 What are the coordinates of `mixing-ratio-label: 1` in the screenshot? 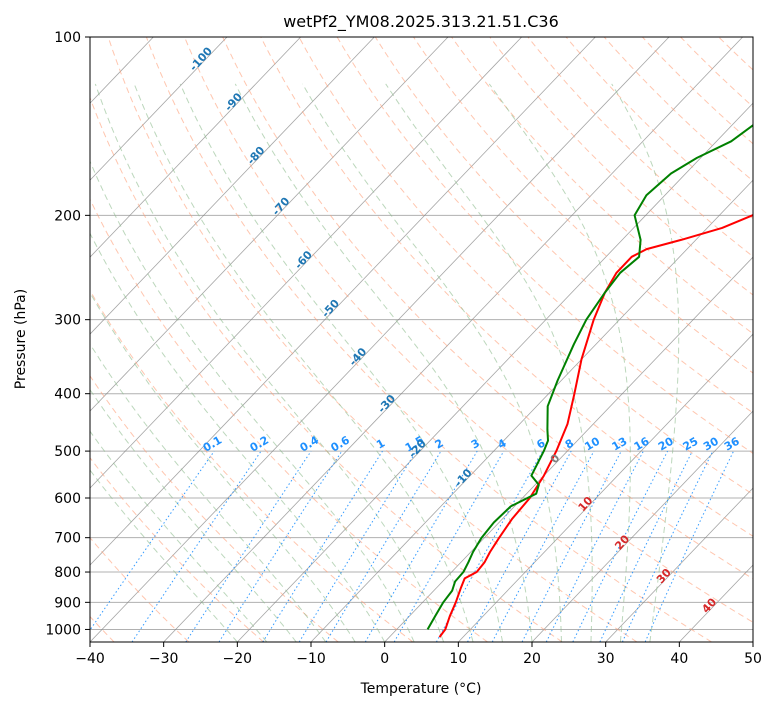 It's located at (380, 444).